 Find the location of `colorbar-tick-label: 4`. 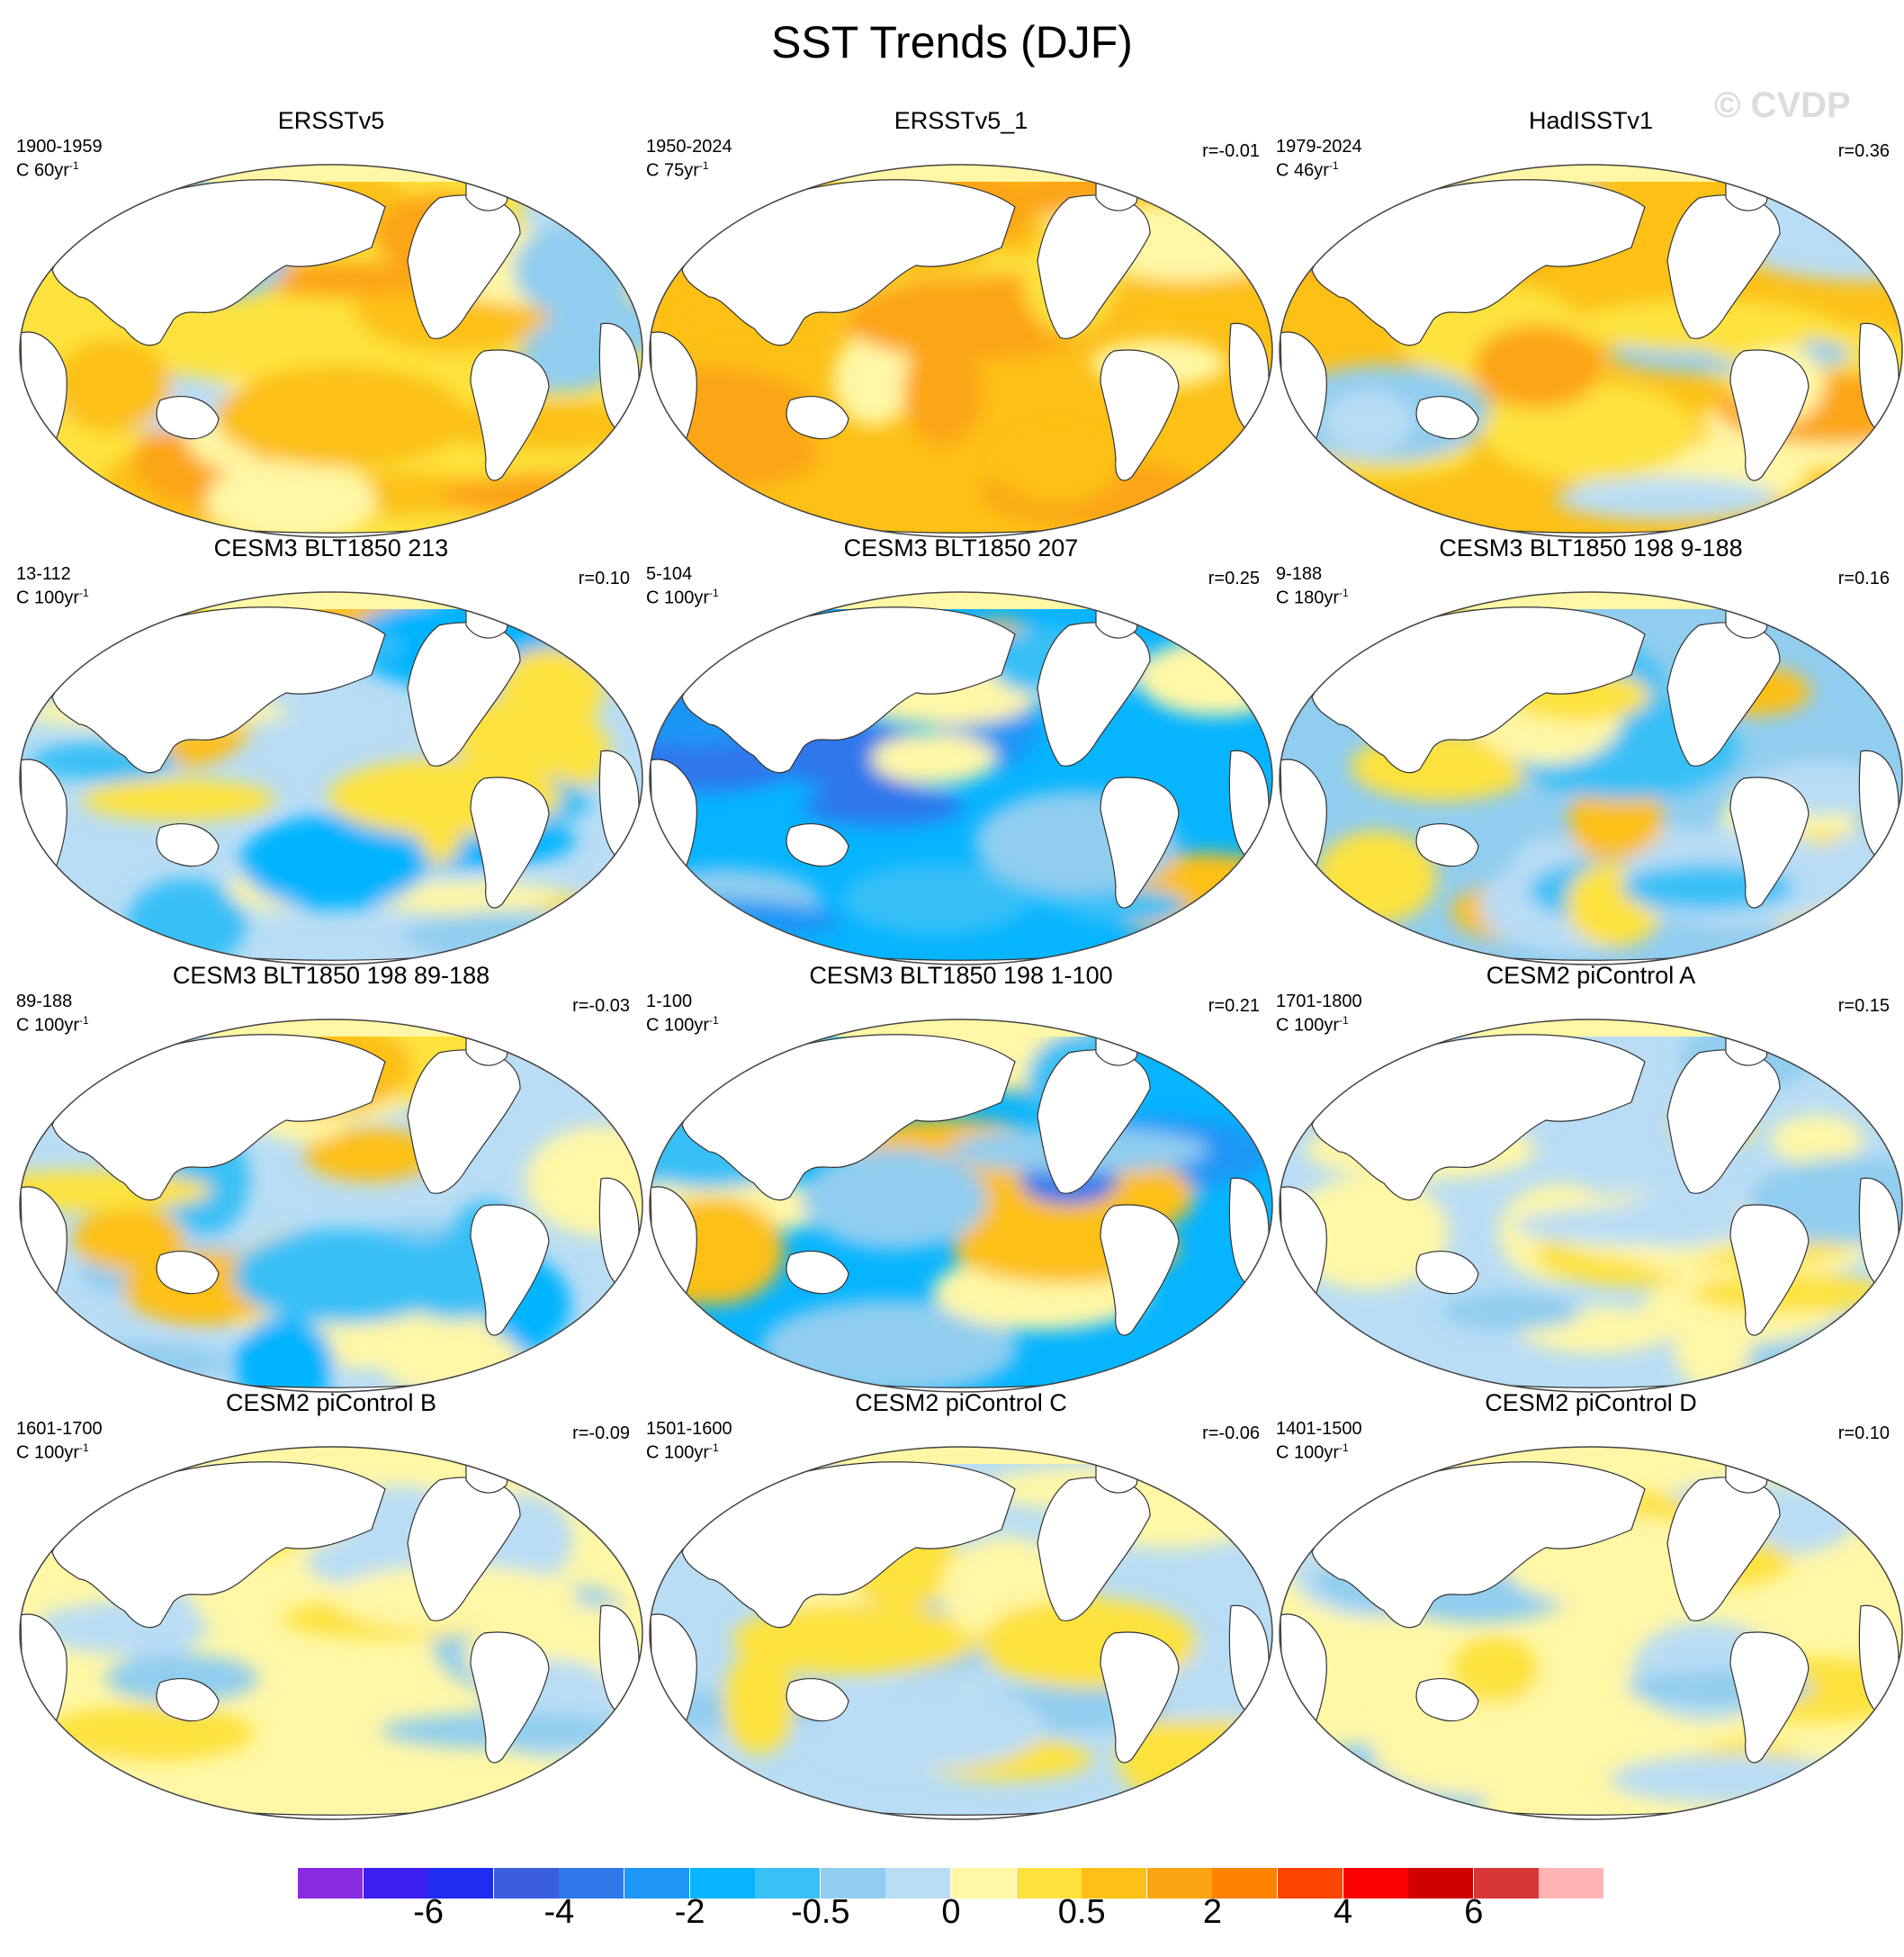

colorbar-tick-label: 4 is located at coordinates (1344, 1912).